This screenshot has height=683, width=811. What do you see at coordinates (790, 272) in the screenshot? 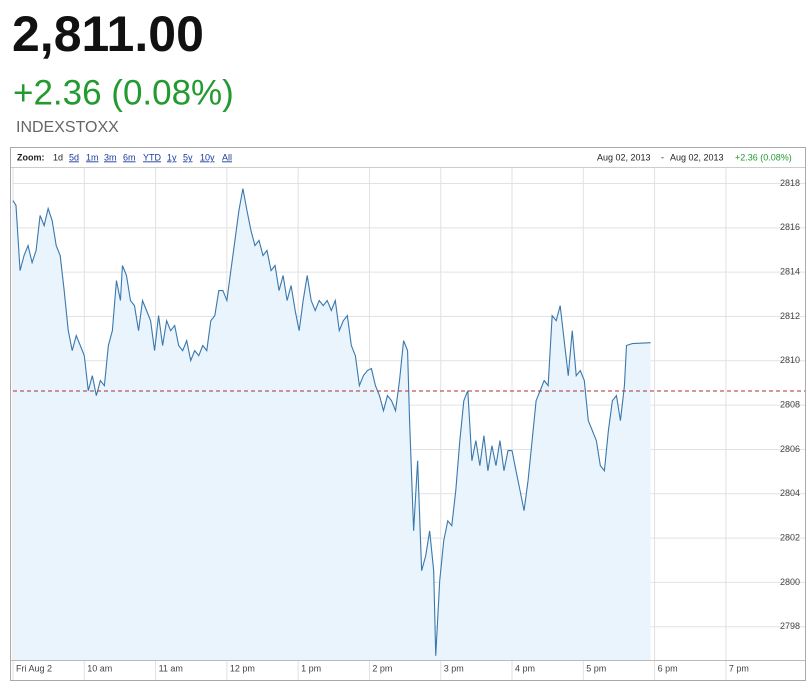
I see `y-tick-label: 2814` at bounding box center [790, 272].